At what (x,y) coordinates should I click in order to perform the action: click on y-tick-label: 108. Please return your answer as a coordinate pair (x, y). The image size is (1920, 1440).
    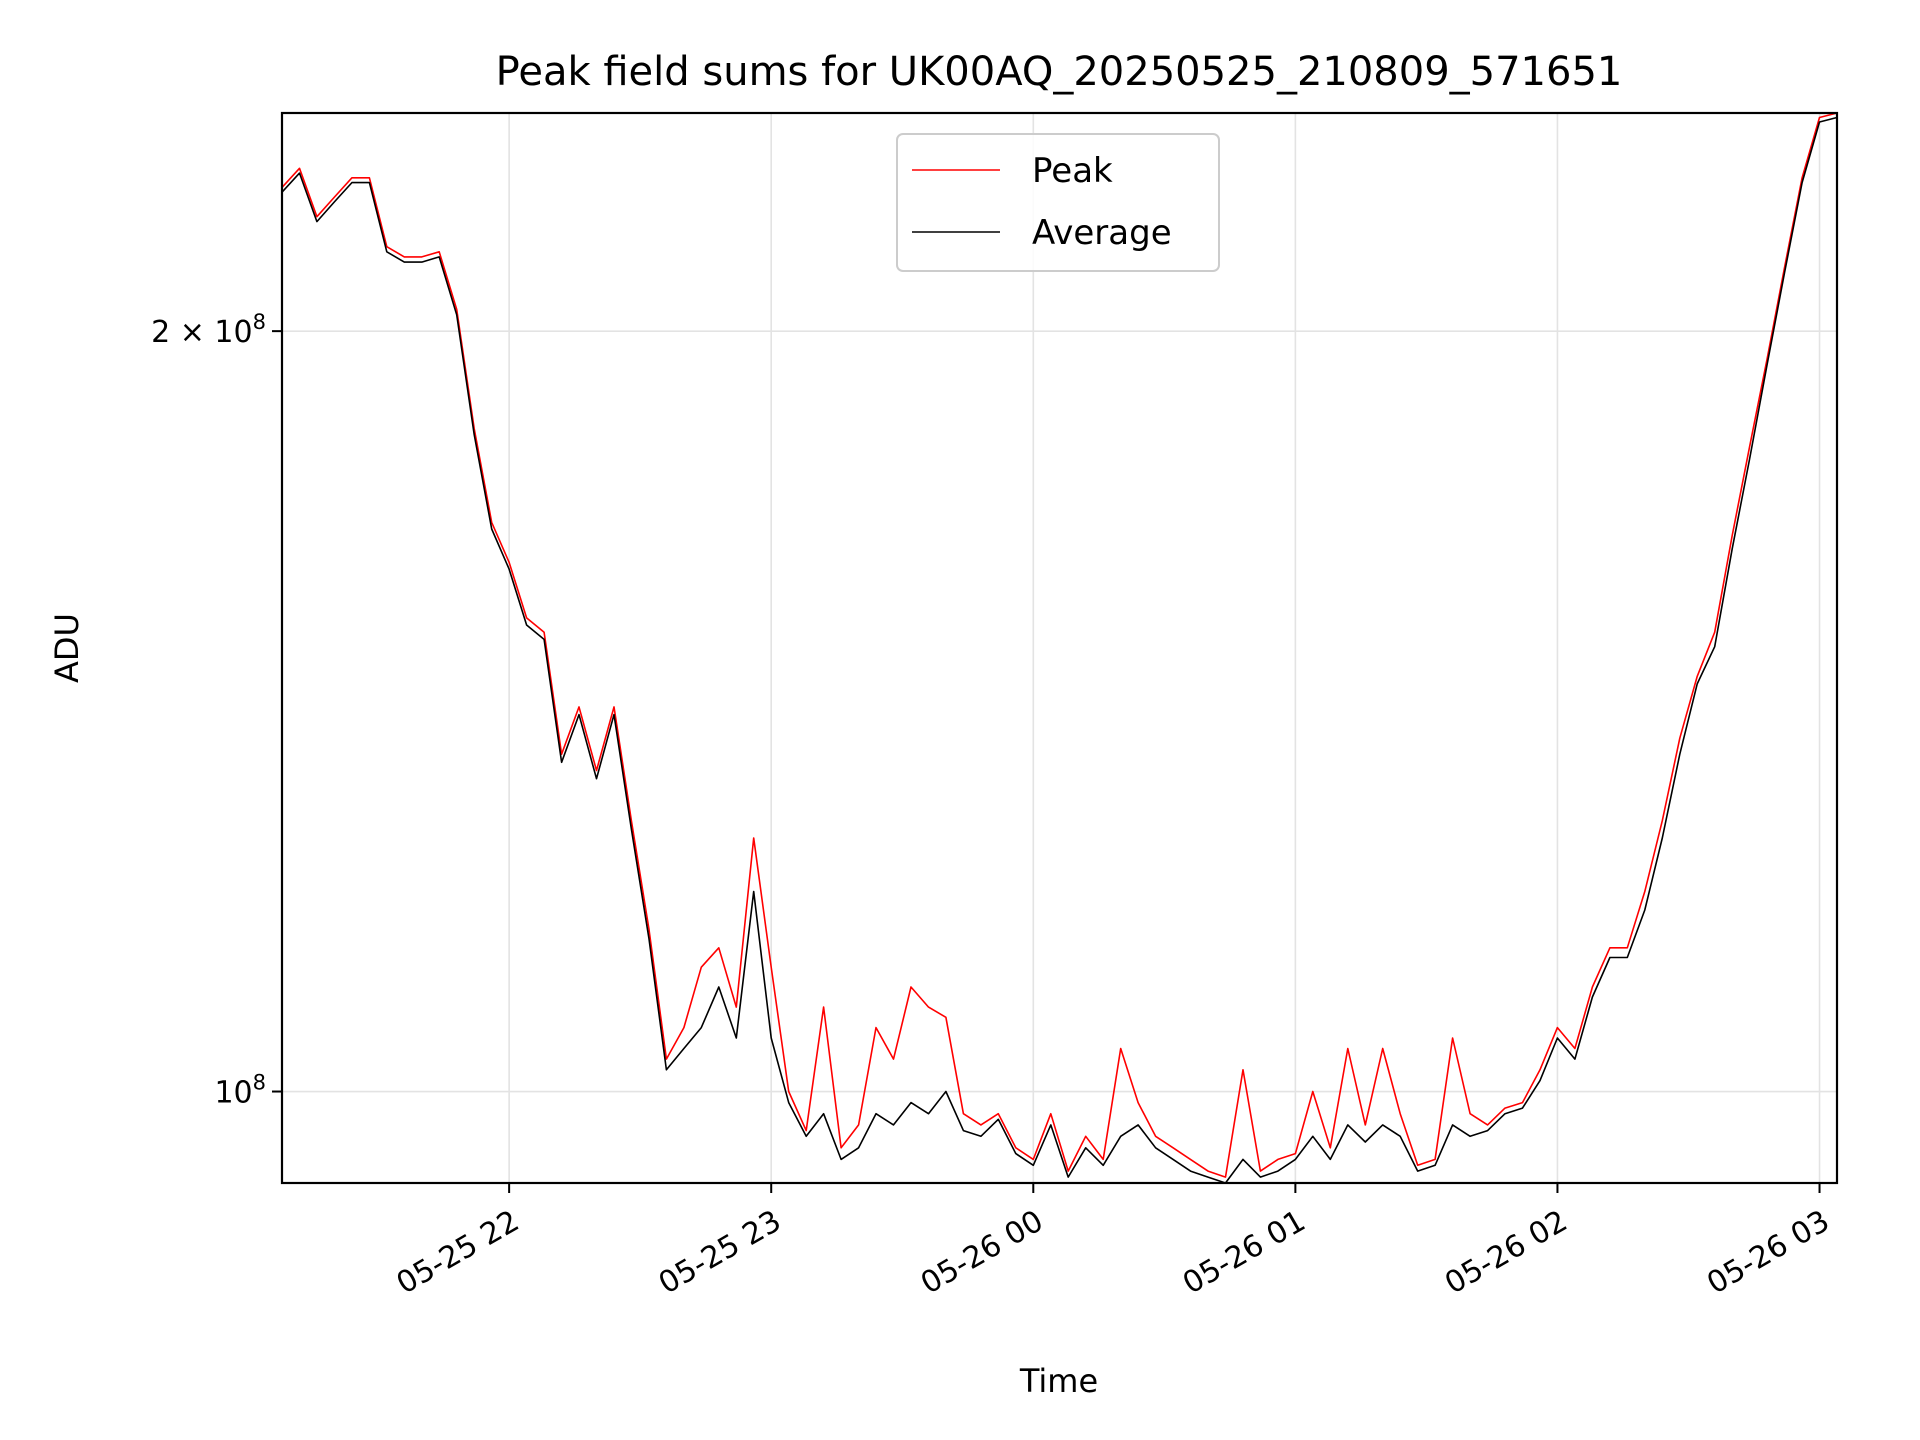
    Looking at the image, I should click on (240, 1091).